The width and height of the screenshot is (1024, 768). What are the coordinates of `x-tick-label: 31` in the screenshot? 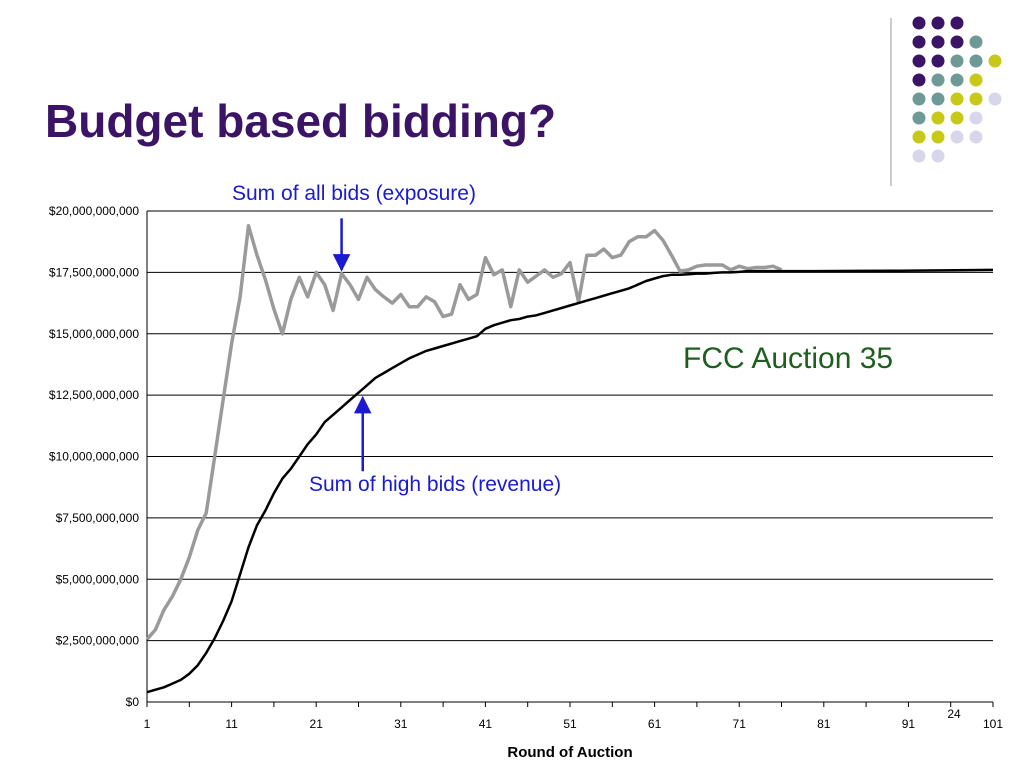 It's located at (401, 724).